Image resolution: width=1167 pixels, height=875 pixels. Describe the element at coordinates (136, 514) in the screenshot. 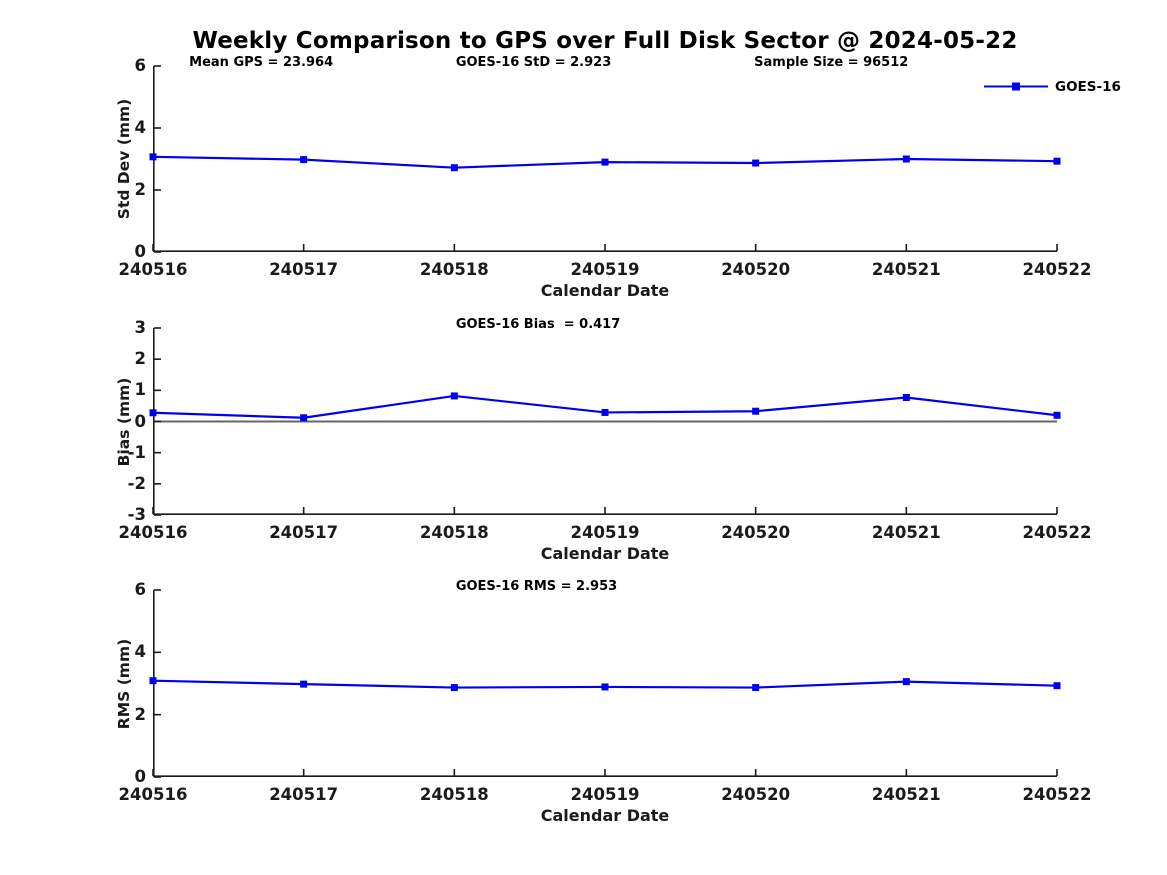

I see `y-tick-label: -3` at that location.